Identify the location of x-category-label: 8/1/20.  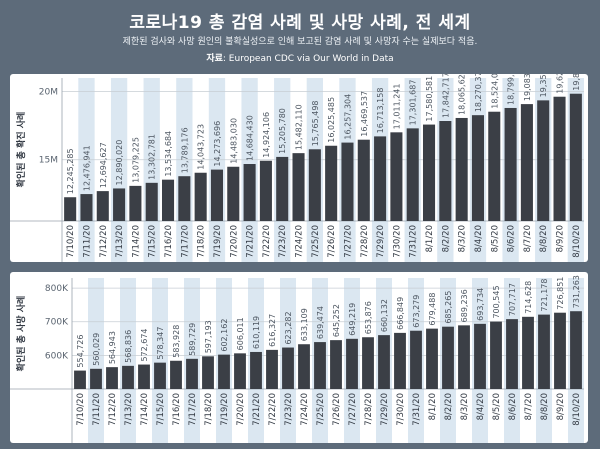
(433, 406).